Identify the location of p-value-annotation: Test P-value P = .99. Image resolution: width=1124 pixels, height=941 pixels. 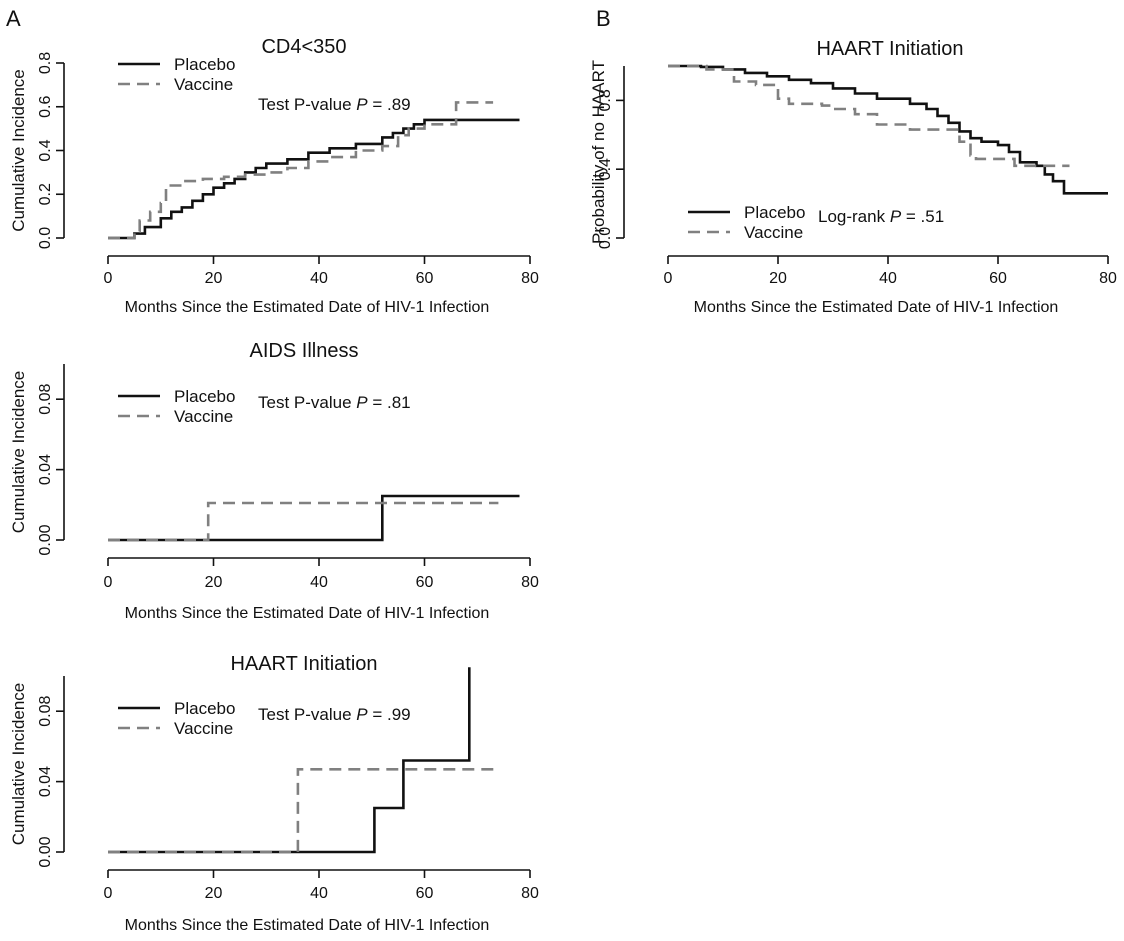
(334, 714).